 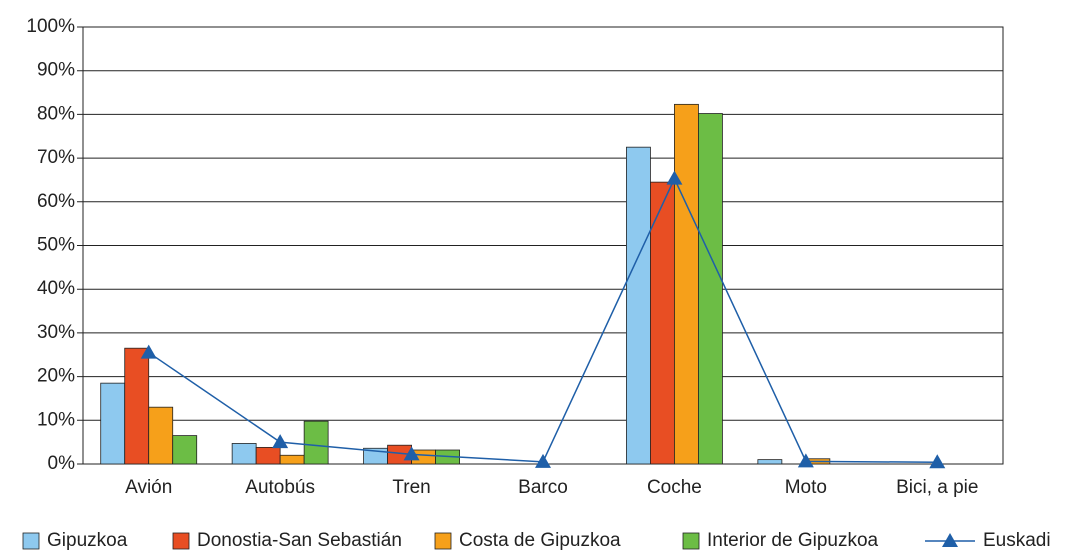 I want to click on legend-label: Euskadi, so click(x=1017, y=540).